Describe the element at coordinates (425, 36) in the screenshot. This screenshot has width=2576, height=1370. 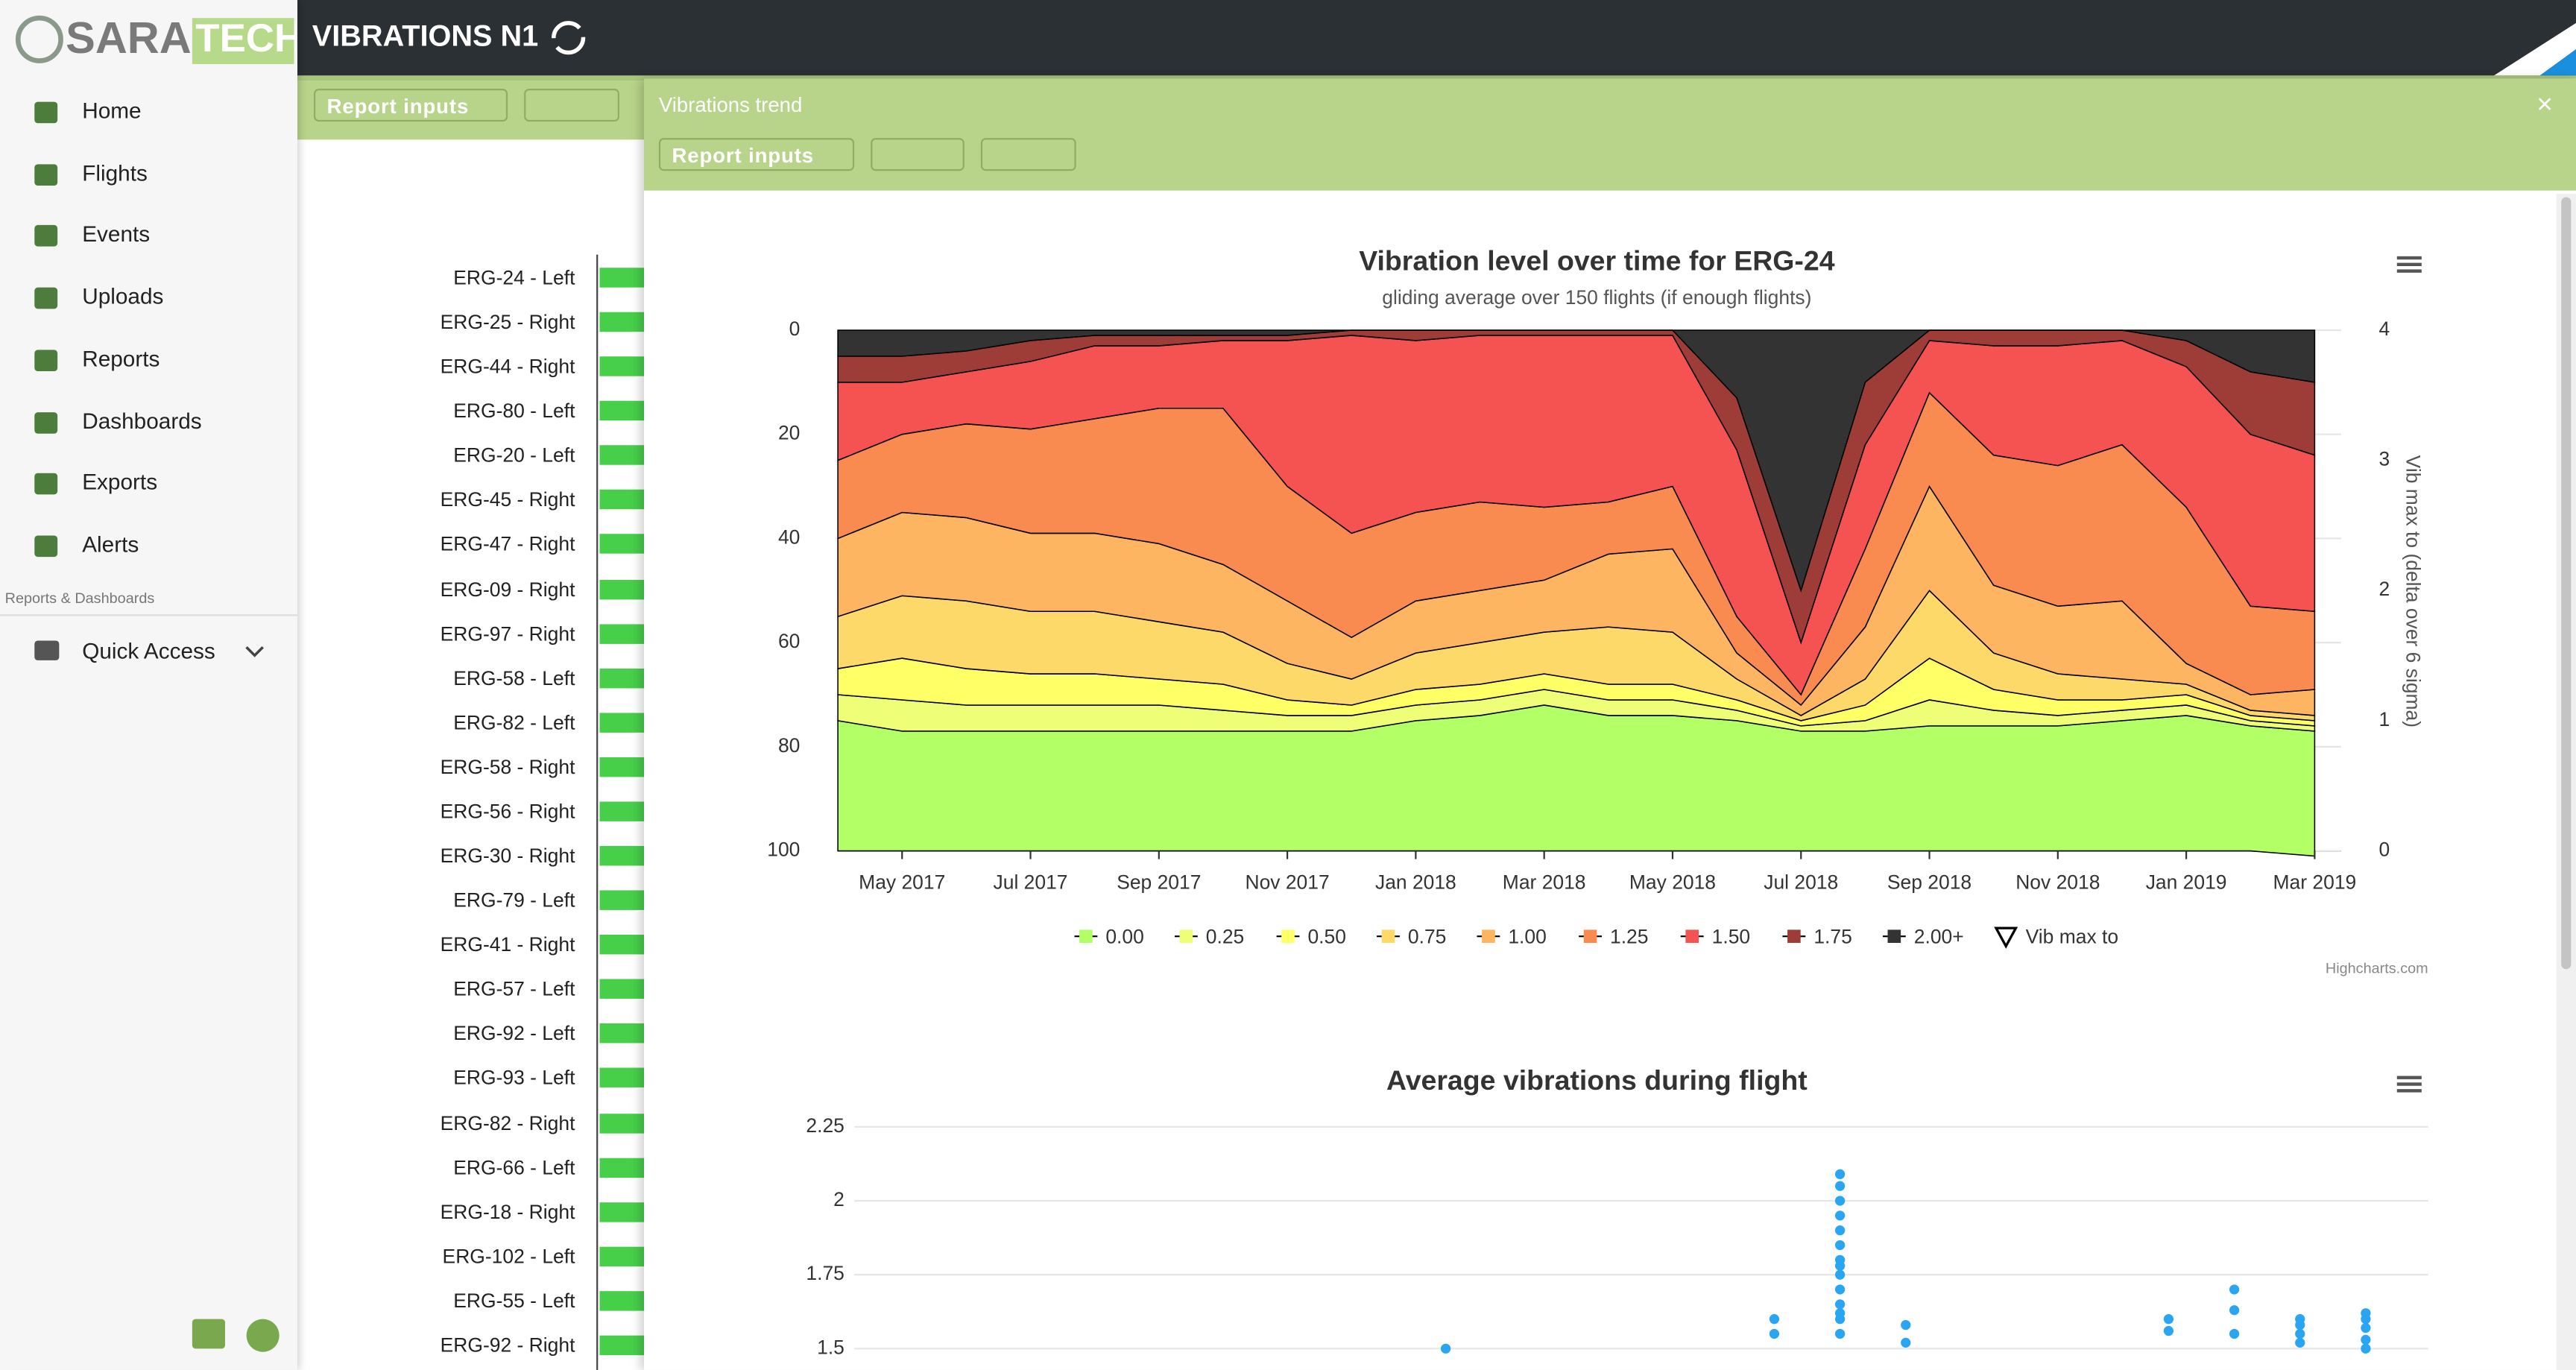
I see `page-title: VIBRATIONS N1` at that location.